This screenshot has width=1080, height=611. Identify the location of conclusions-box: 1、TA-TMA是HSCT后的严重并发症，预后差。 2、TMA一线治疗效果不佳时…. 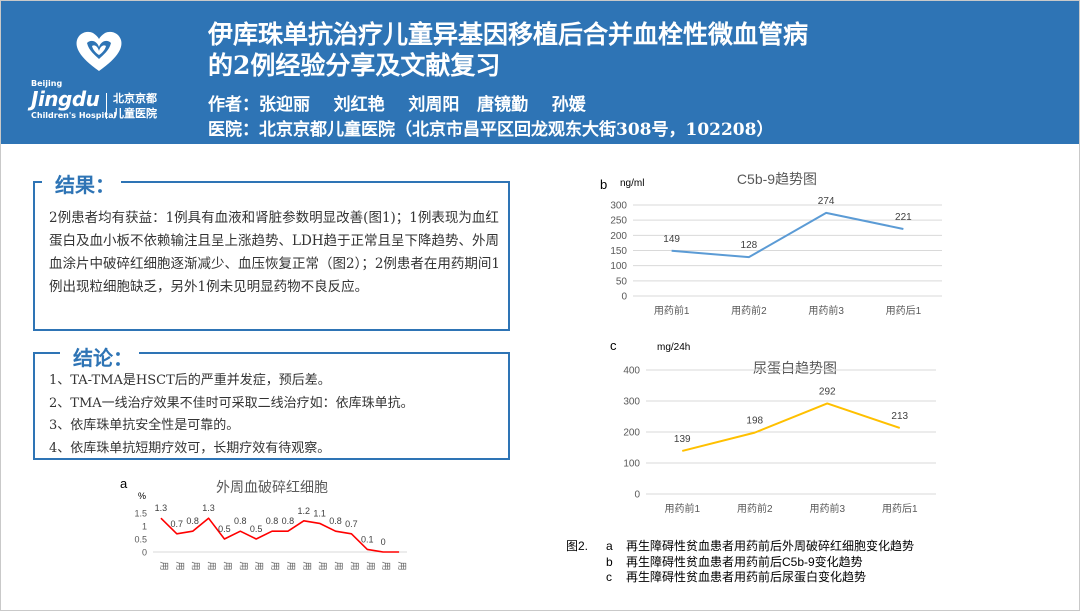
(271, 406).